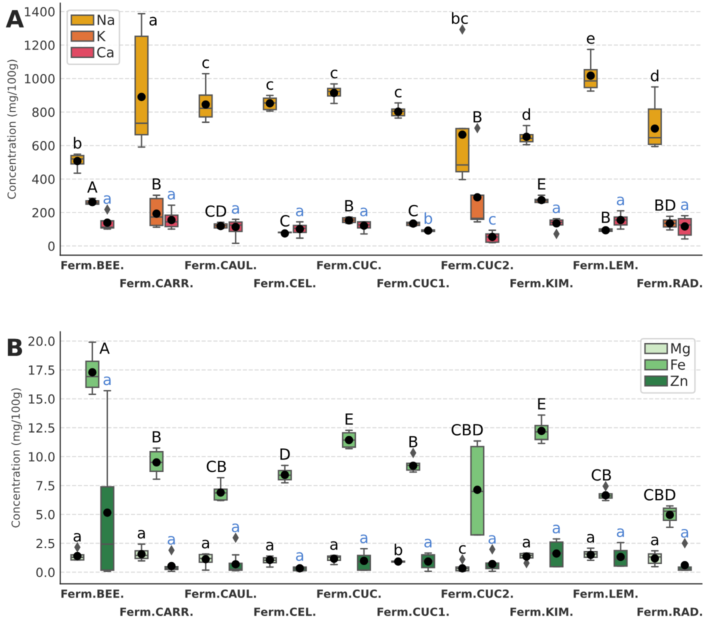 Image resolution: width=709 pixels, height=638 pixels. I want to click on text: D, so click(285, 454).